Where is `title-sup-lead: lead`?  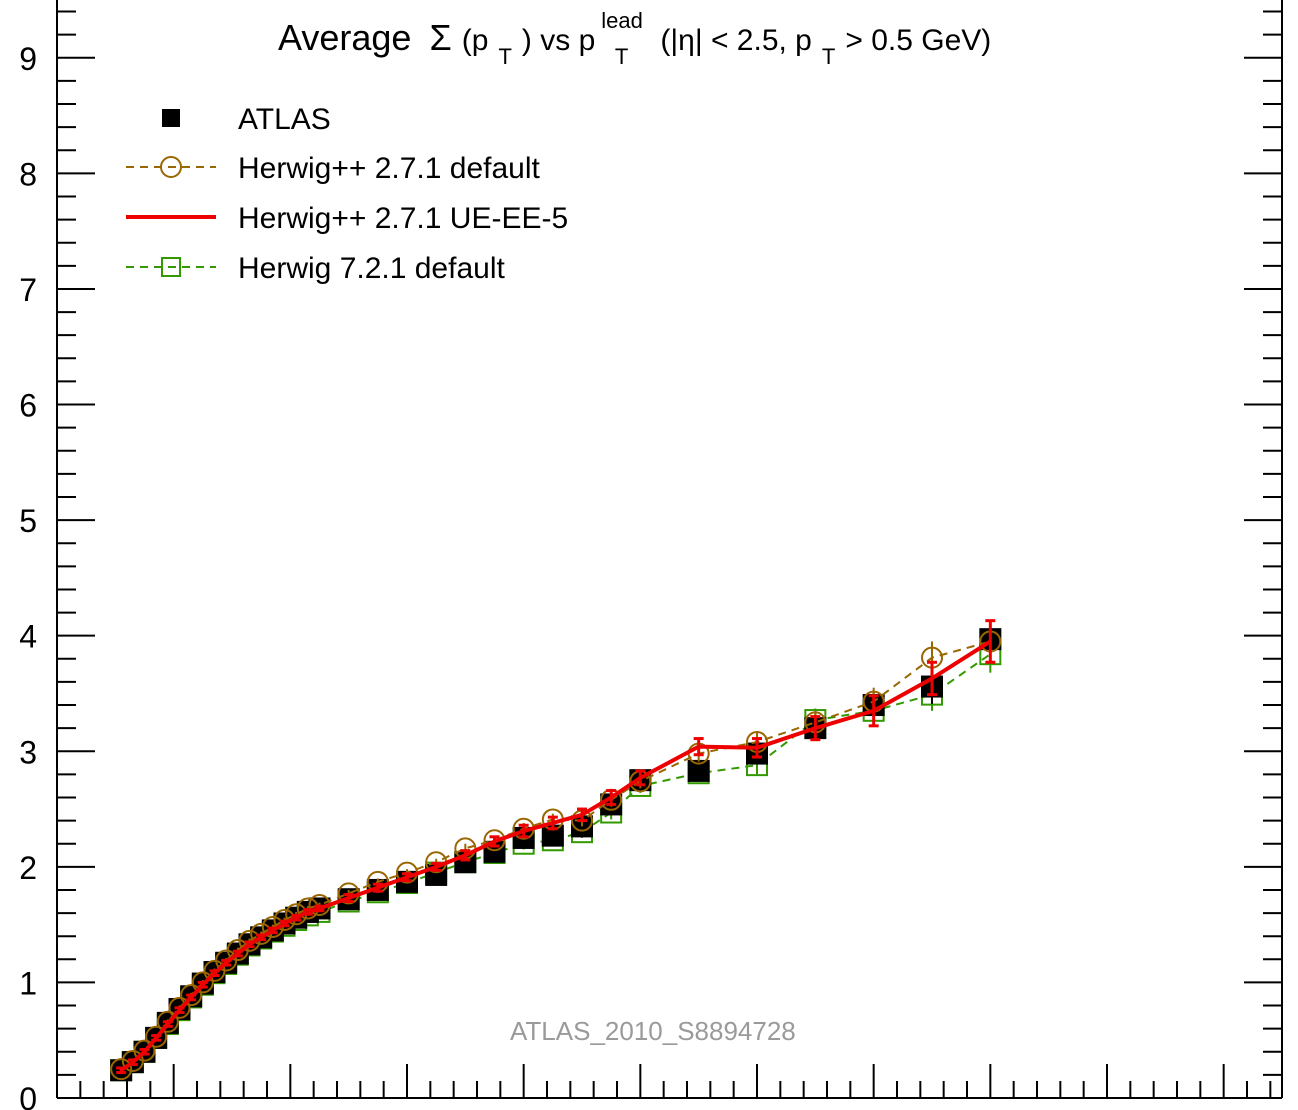 title-sup-lead: lead is located at coordinates (622, 20).